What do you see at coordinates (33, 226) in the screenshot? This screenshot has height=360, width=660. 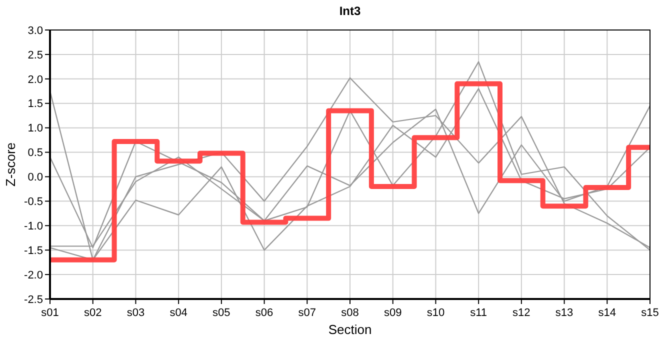 I see `y-tick-label: -1.0` at bounding box center [33, 226].